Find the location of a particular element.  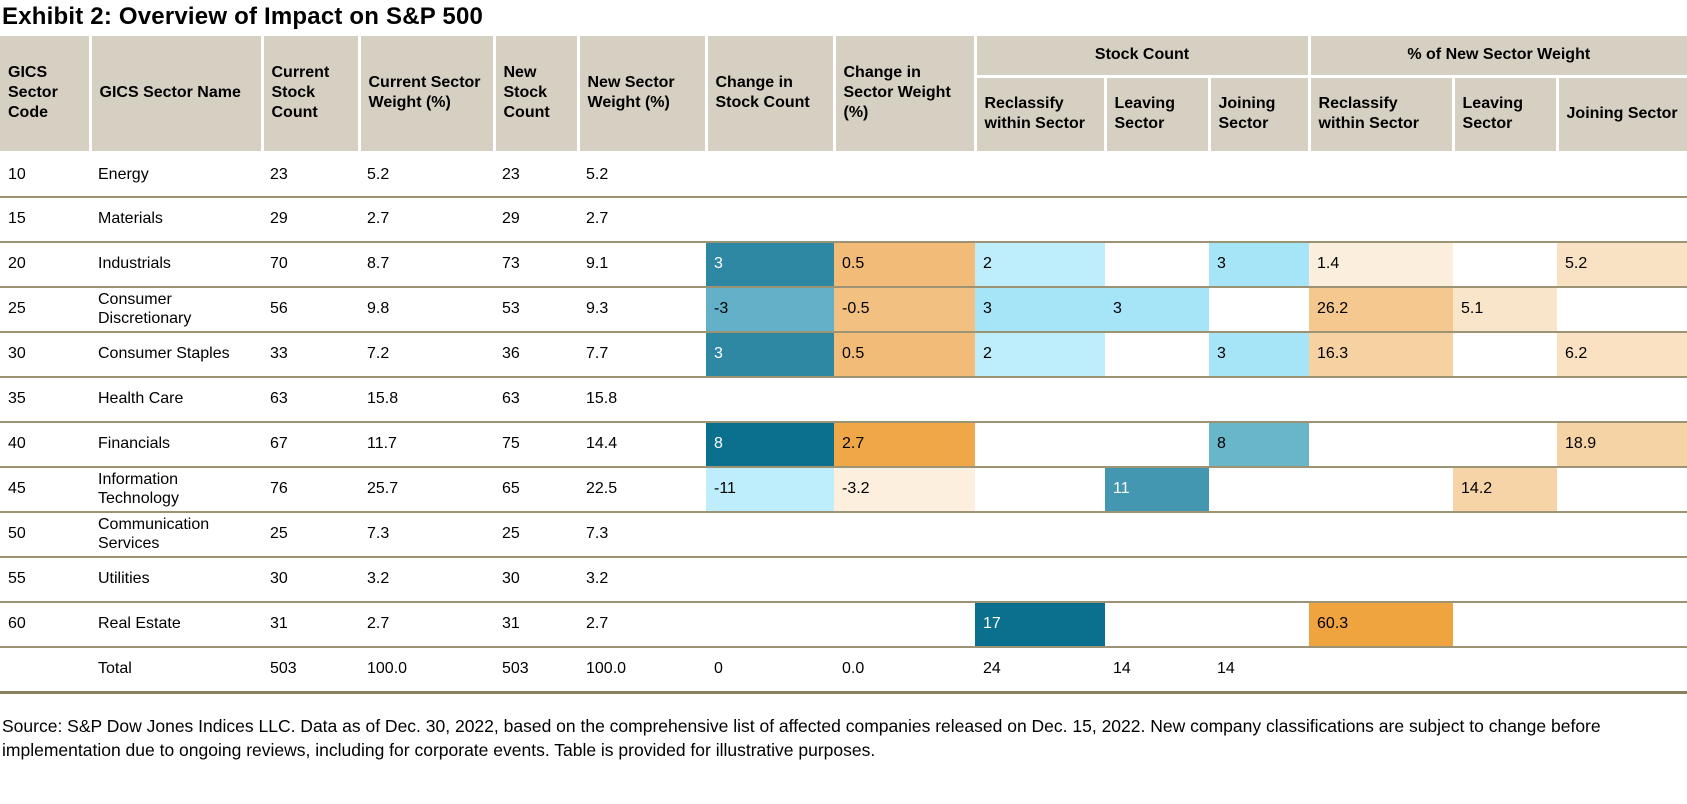

cell-gics-name: Industrials is located at coordinates (176, 265).